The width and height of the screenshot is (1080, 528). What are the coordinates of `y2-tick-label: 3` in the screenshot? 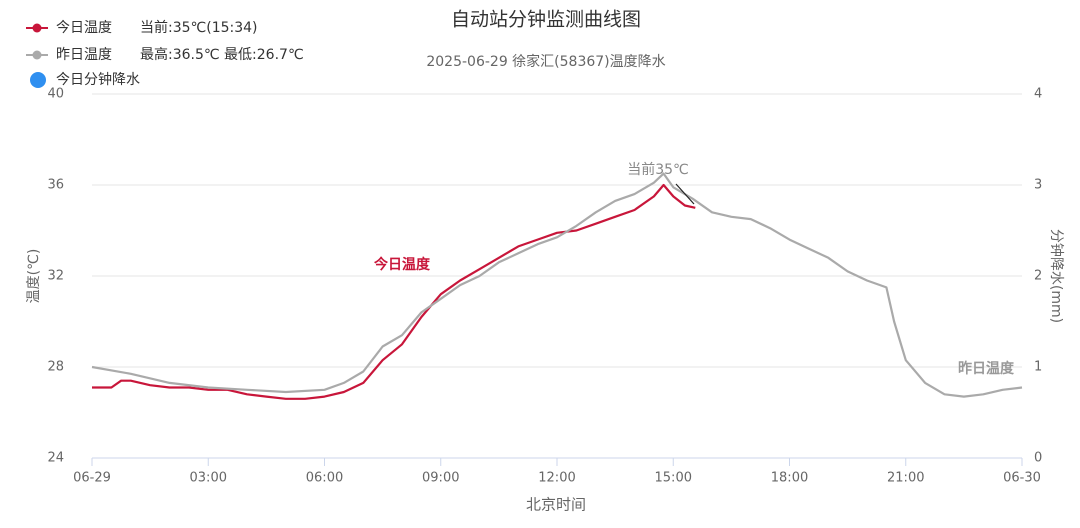 It's located at (1038, 185).